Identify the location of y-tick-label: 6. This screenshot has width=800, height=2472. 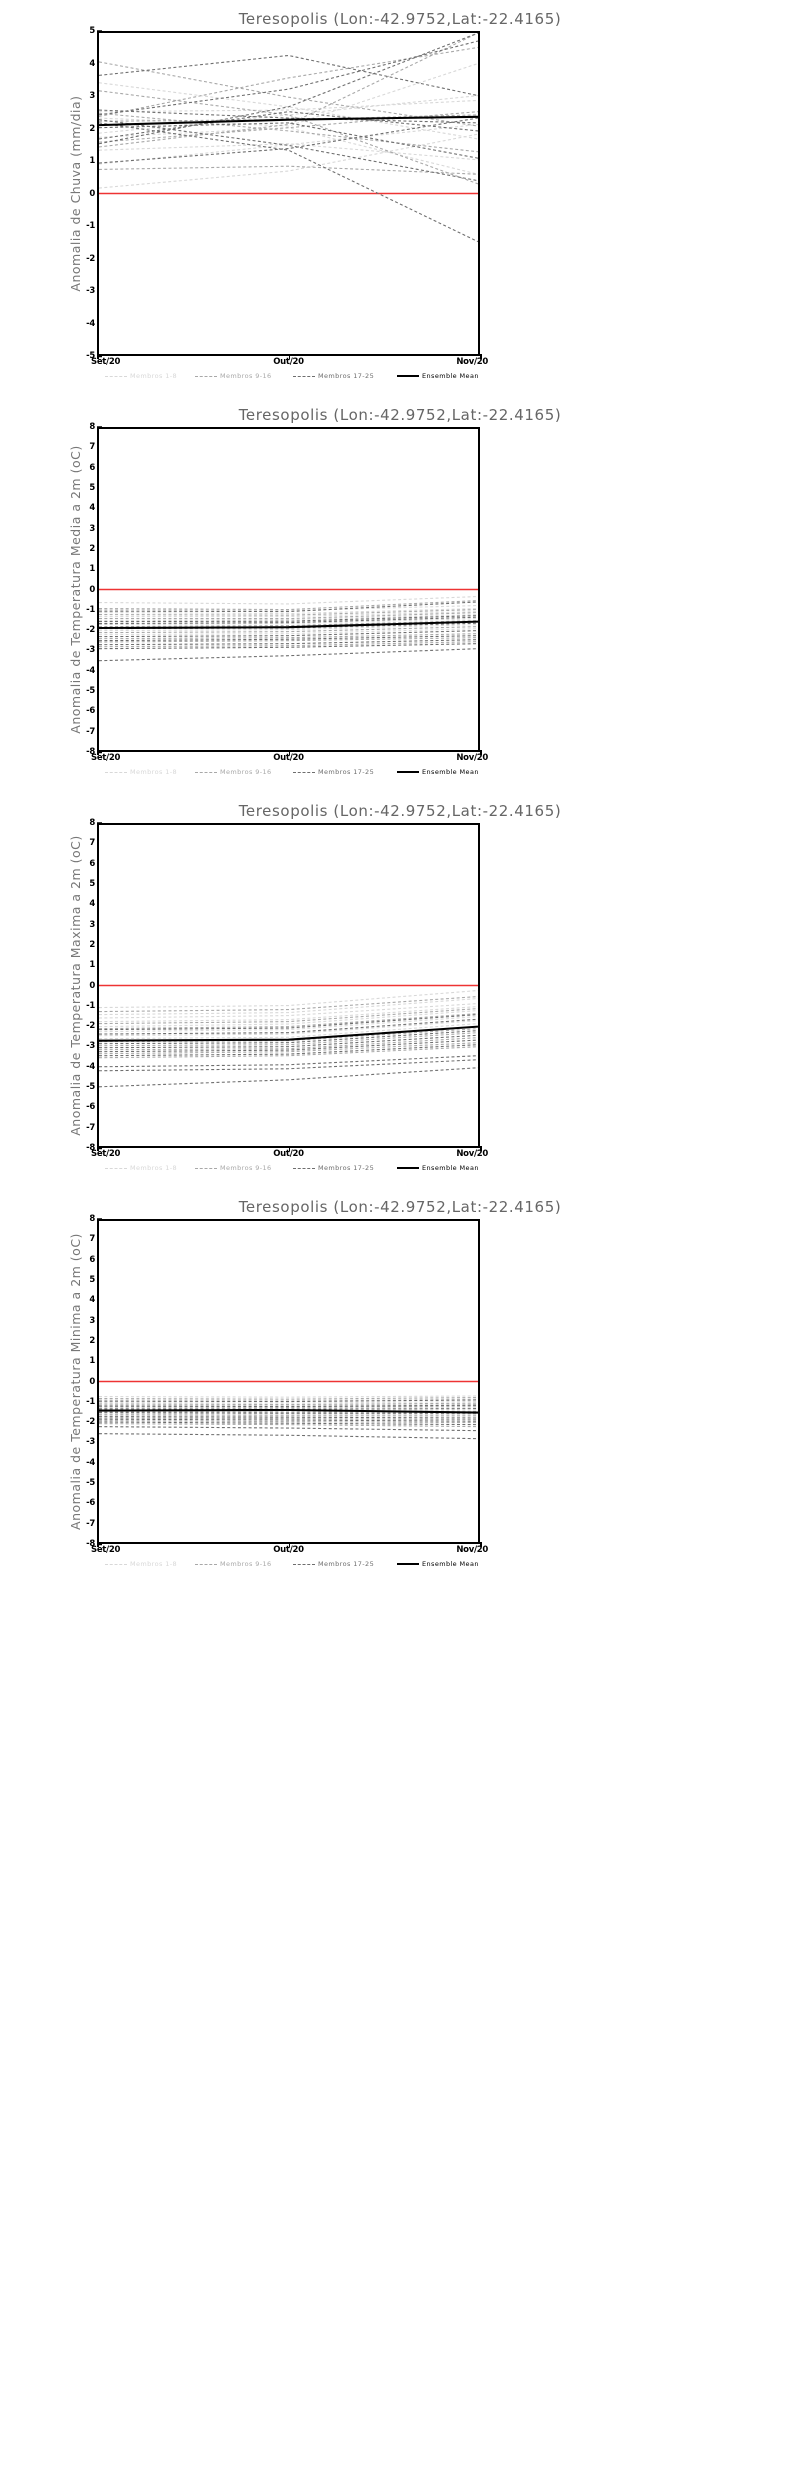
(92, 863).